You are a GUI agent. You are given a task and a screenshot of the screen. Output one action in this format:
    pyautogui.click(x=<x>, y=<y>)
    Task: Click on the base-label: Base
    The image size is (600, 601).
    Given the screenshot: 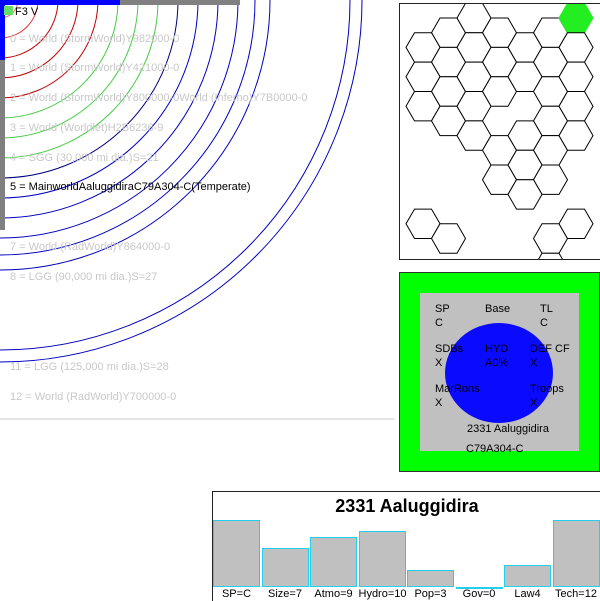 What is the action you would take?
    pyautogui.click(x=498, y=309)
    